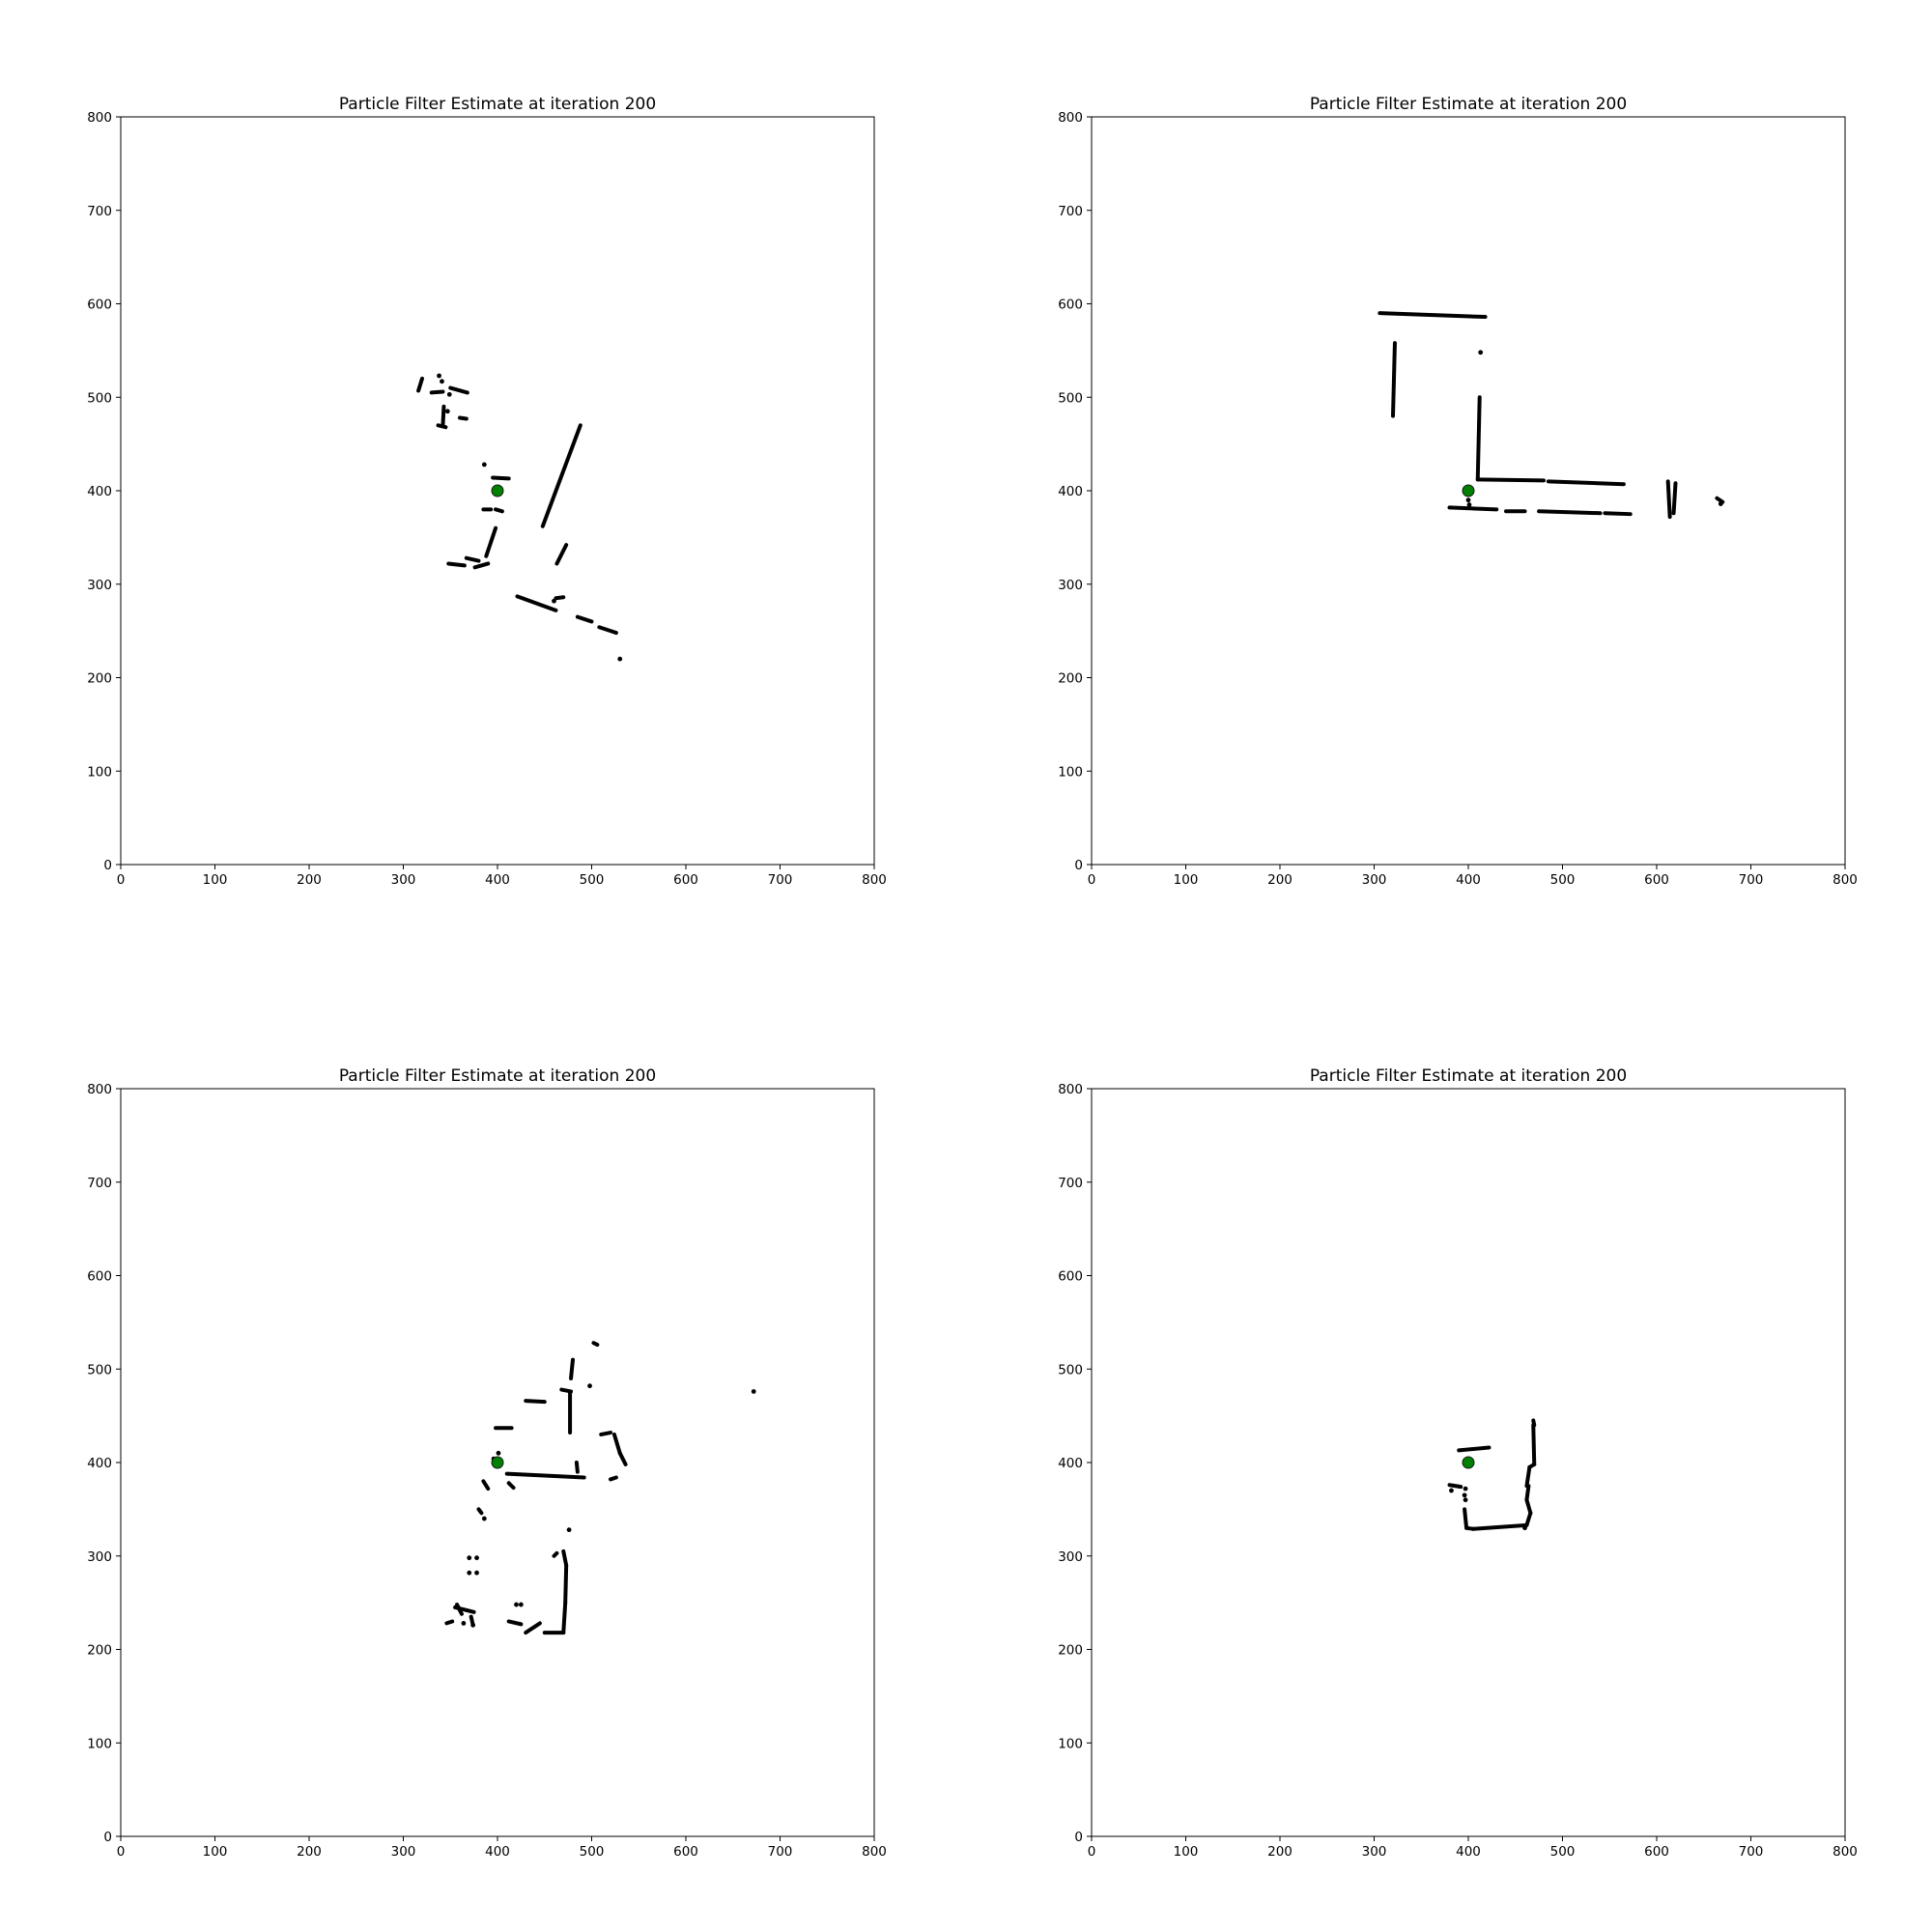  Describe the element at coordinates (1070, 1463) in the screenshot. I see `y-tick-label: 400` at that location.